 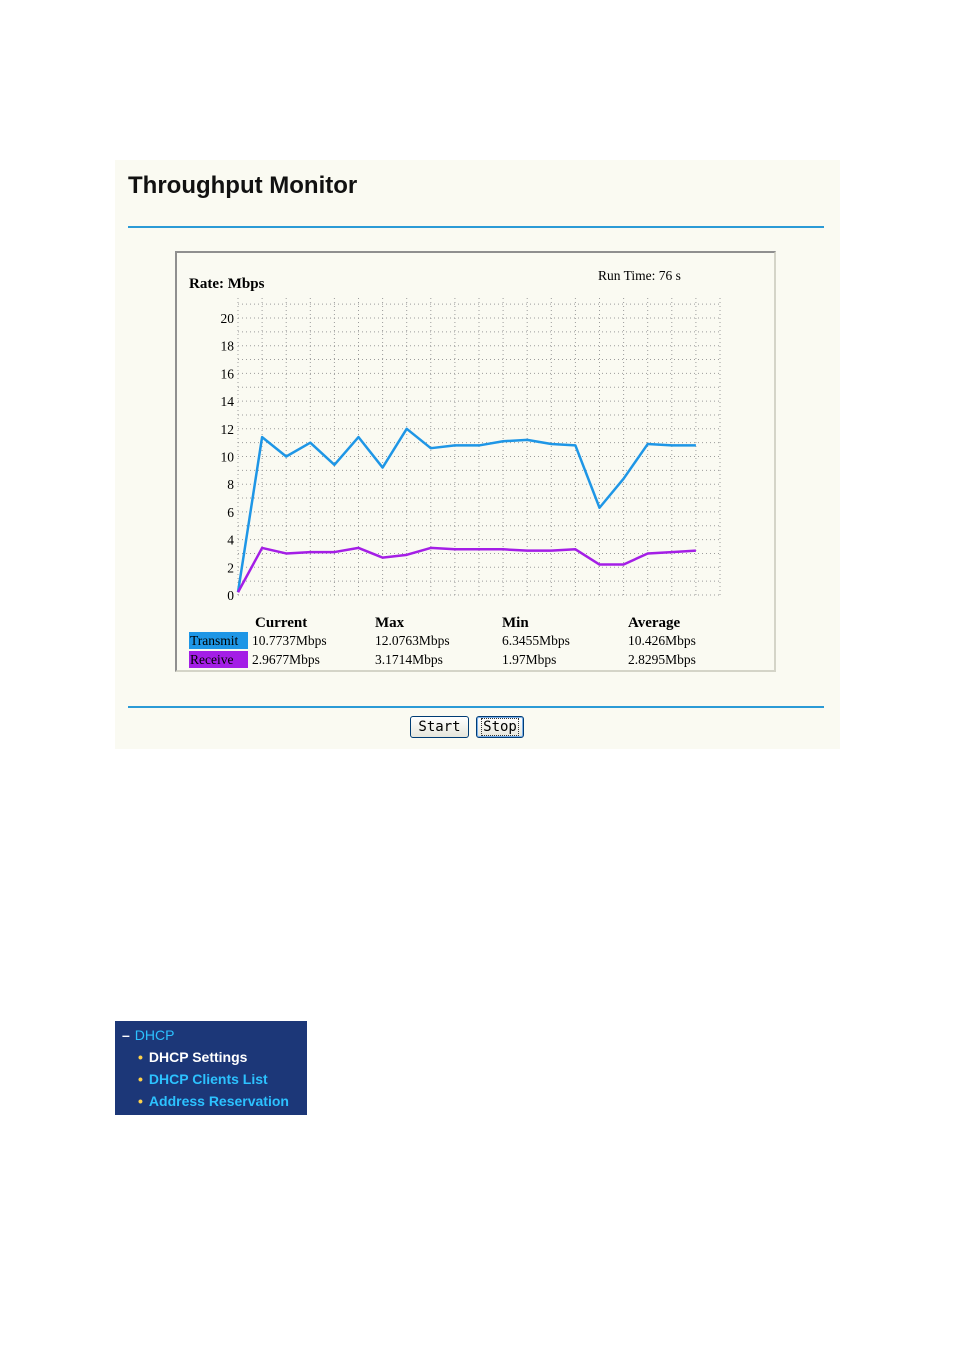 I want to click on transmit-label: Transmit, so click(x=214, y=640).